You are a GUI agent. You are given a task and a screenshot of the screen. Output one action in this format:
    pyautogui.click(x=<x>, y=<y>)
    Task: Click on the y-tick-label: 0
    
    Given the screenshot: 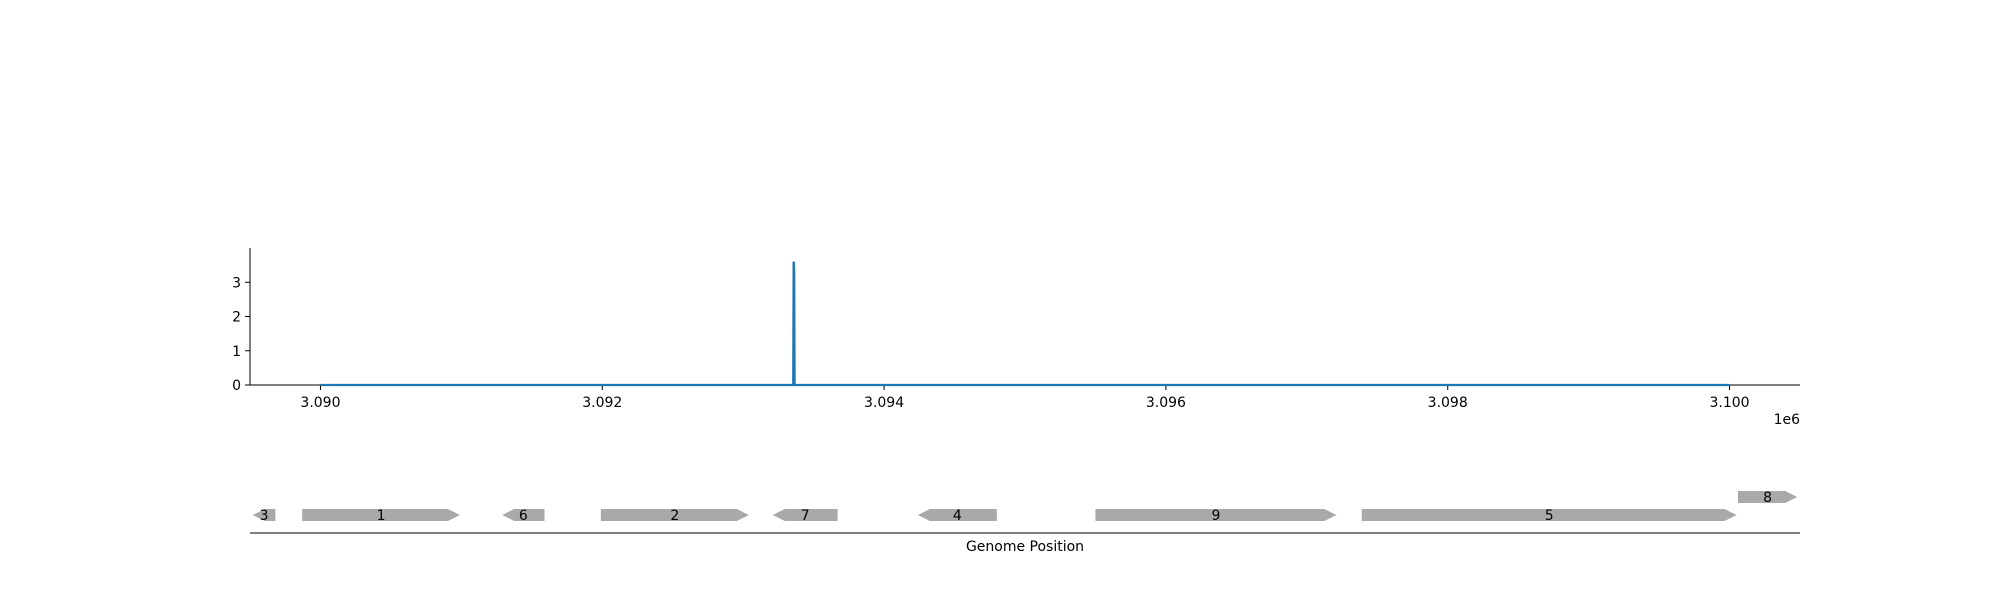 What is the action you would take?
    pyautogui.click(x=236, y=386)
    